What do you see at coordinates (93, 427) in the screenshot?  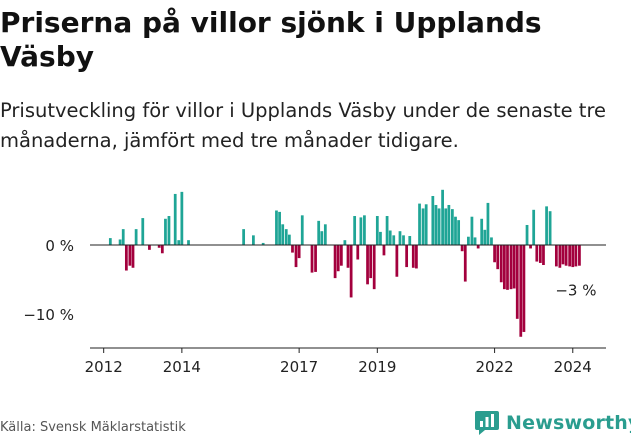 I see `source-note: Källa: Svensk Mäklarstatistik` at bounding box center [93, 427].